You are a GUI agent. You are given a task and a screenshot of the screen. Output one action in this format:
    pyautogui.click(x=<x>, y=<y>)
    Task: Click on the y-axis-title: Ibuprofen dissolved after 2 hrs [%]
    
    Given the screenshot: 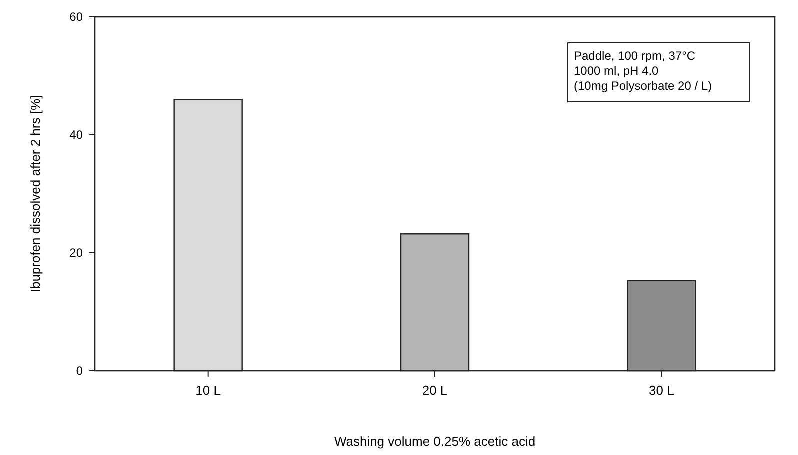 What is the action you would take?
    pyautogui.click(x=35, y=194)
    